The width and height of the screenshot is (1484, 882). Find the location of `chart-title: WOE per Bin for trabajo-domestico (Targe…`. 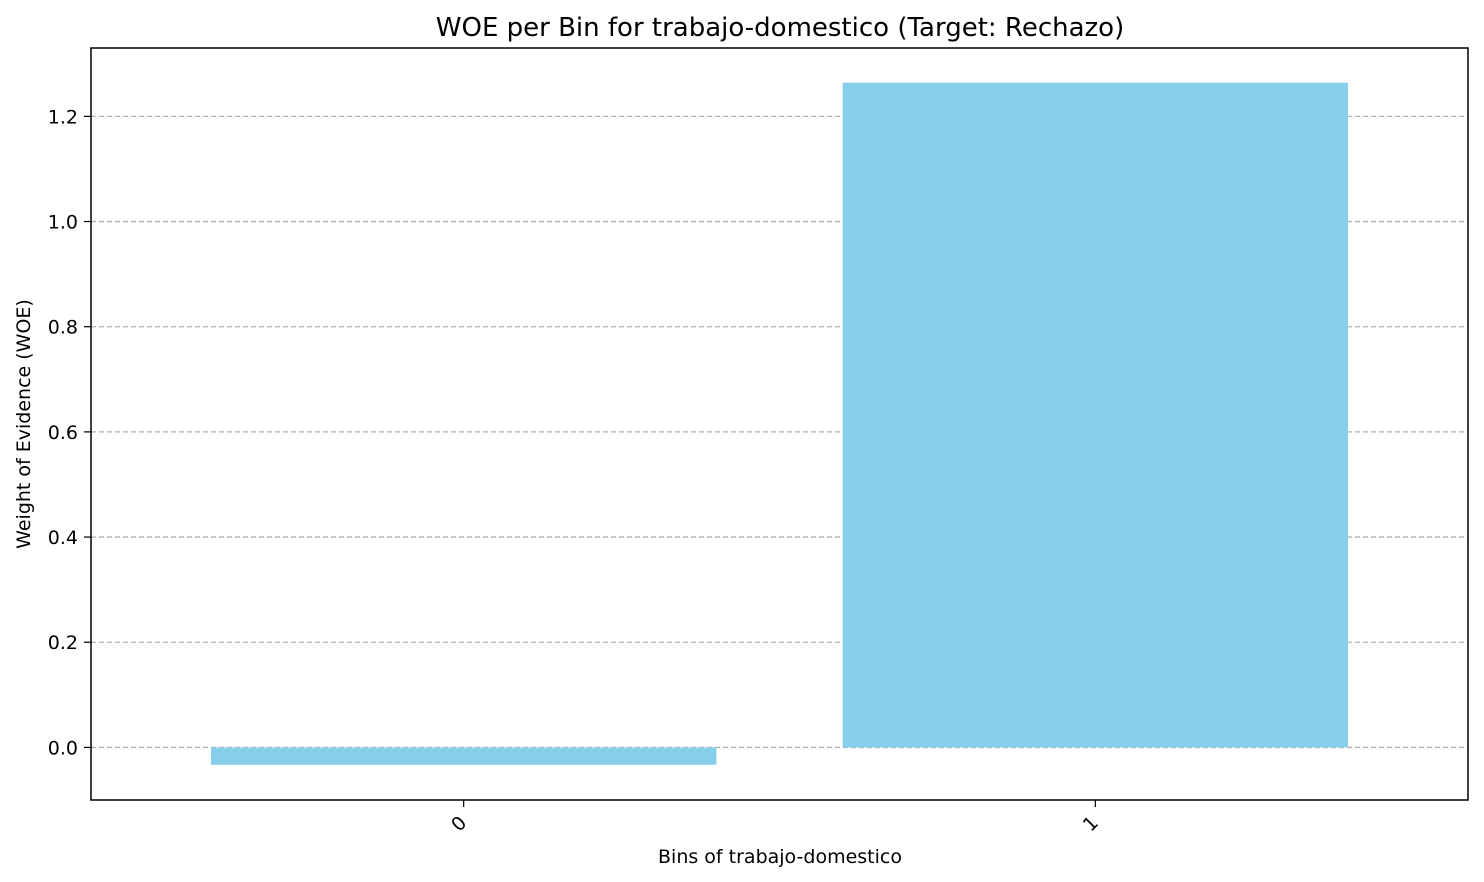

chart-title: WOE per Bin for trabajo-domestico (Targe… is located at coordinates (780, 28).